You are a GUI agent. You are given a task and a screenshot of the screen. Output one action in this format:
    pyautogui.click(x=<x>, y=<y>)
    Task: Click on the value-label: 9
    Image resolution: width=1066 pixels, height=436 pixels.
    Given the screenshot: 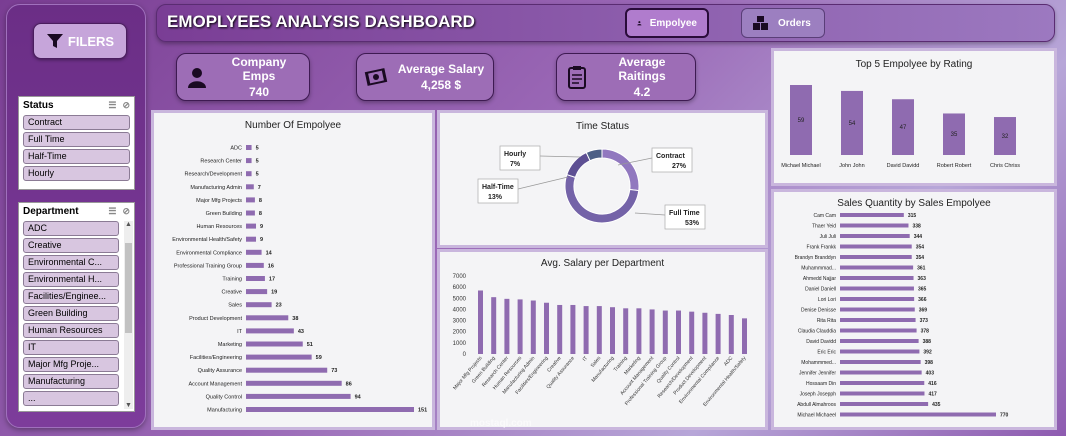 What is the action you would take?
    pyautogui.click(x=261, y=227)
    